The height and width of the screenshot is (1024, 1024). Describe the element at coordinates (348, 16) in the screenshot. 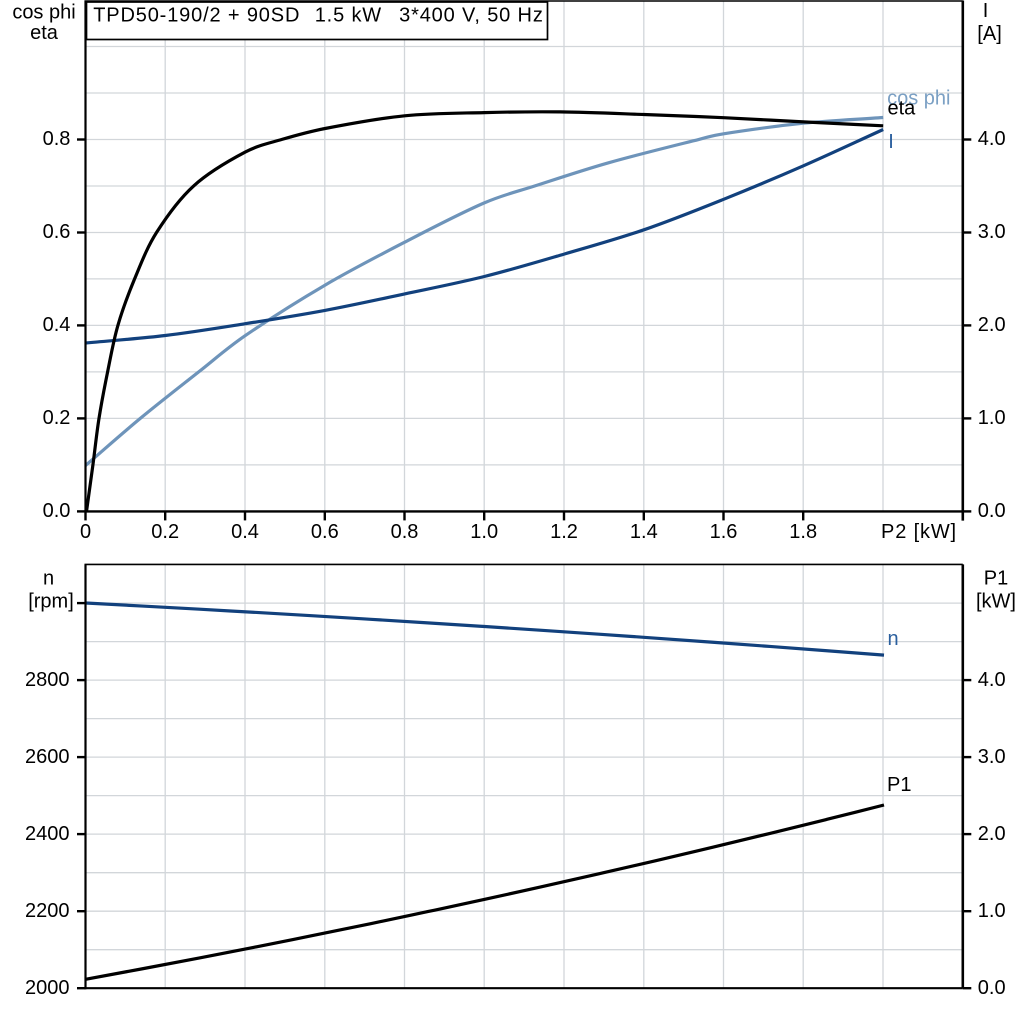

I see `svg-text: 1.5 kW` at that location.